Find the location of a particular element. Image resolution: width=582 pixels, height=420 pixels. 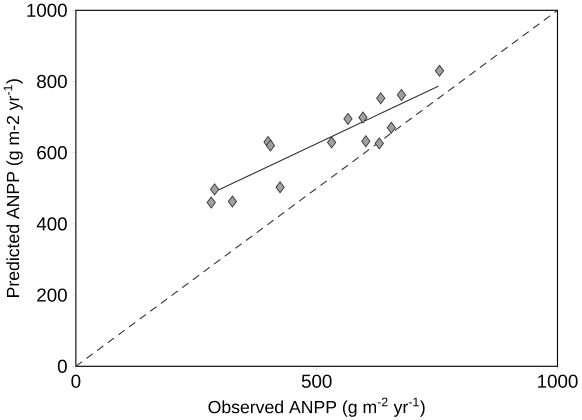

y-tick-label: 200 is located at coordinates (52, 295).